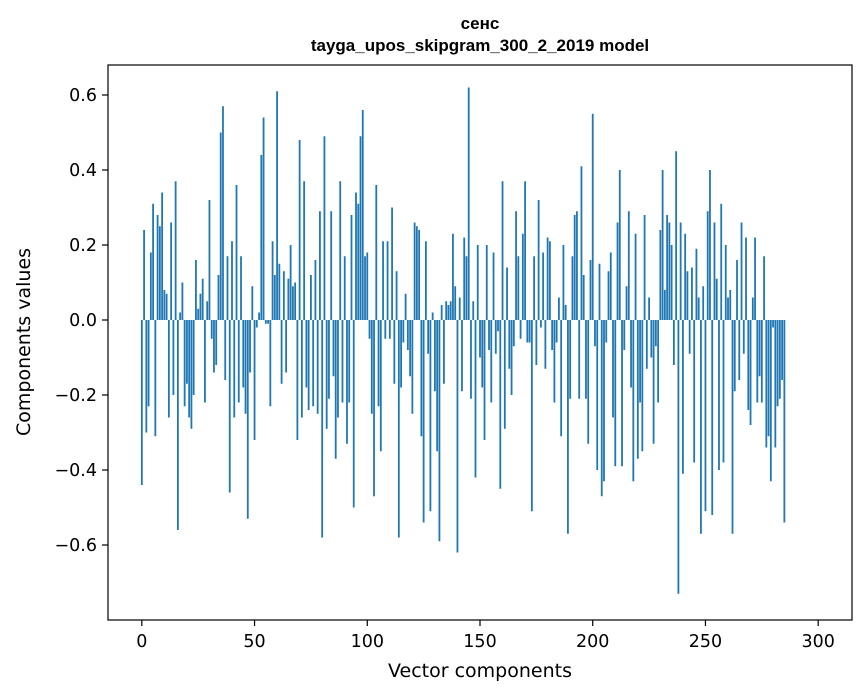  What do you see at coordinates (76, 396) in the screenshot?
I see `y-tick-label: −0.2` at bounding box center [76, 396].